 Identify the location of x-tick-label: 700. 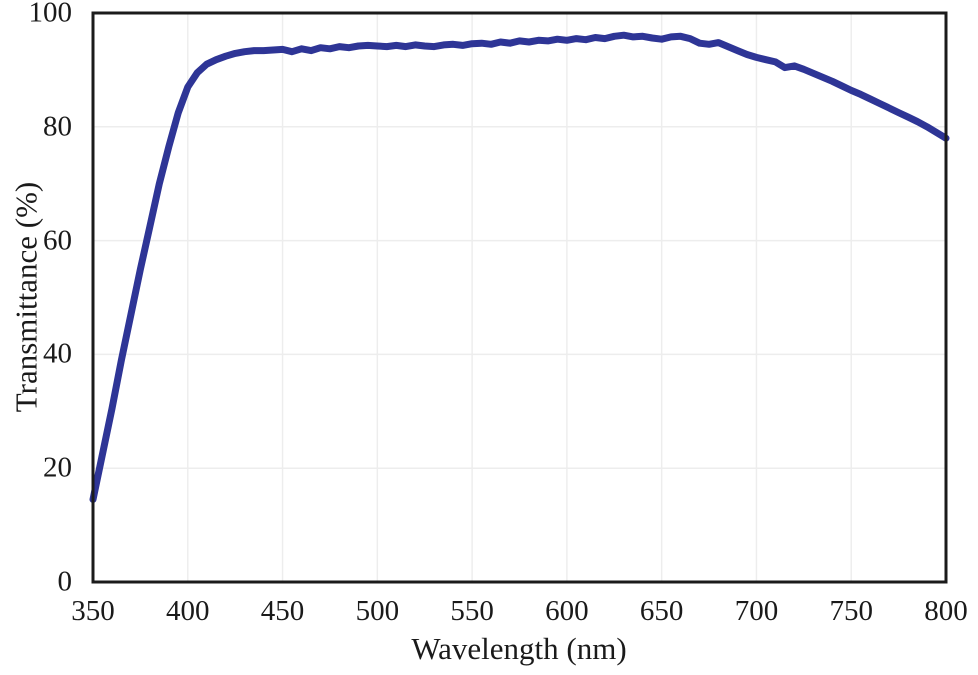
(756, 611).